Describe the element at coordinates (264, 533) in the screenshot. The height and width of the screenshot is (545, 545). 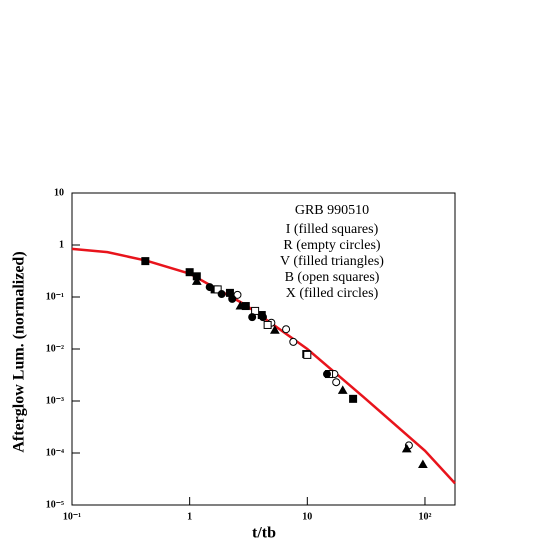
I see `x-axis-label: t/tb` at that location.